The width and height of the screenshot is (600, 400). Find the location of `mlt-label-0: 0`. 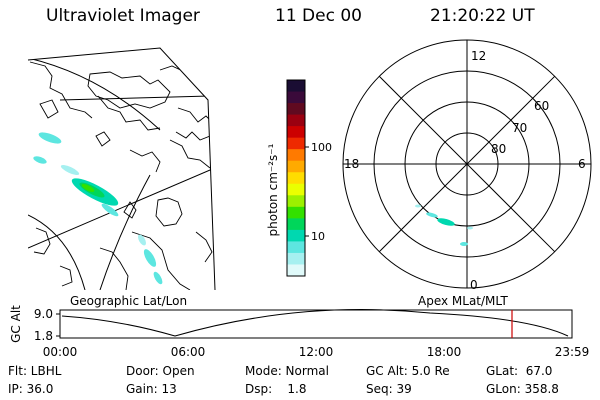

mlt-label-0: 0 is located at coordinates (474, 285).